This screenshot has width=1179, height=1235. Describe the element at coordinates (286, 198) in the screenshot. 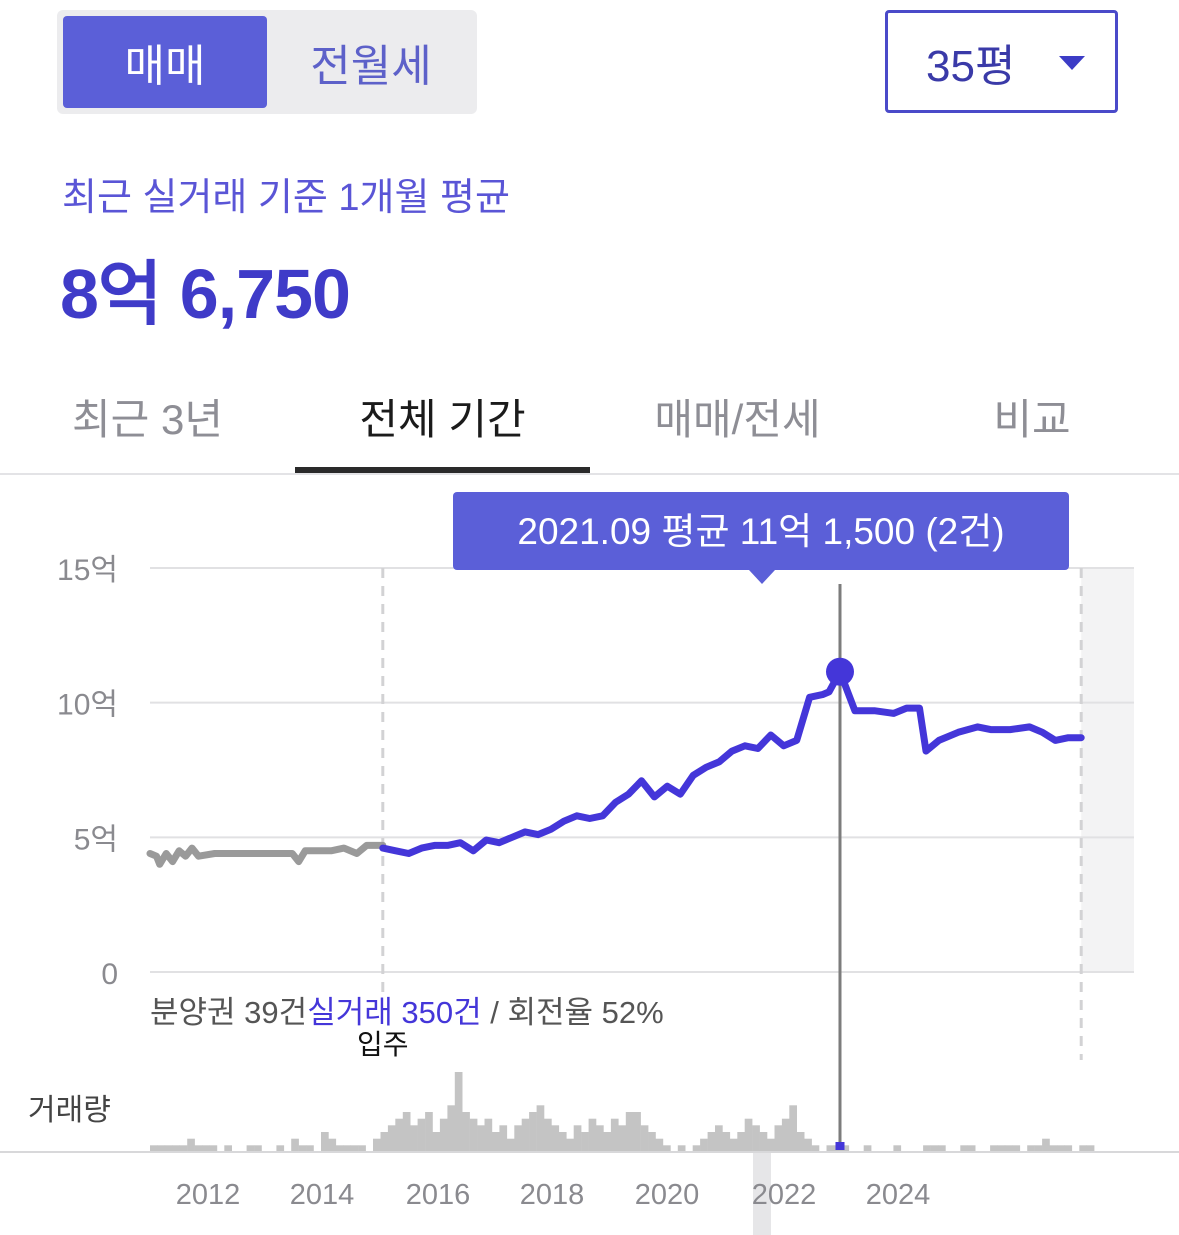

I see `average-label: 최근 실거래 기준 1개월 평균` at that location.